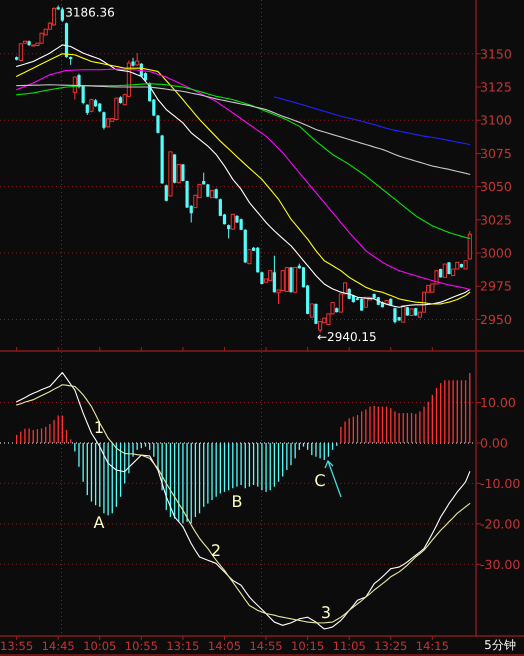 This screenshot has width=524, height=656. Describe the element at coordinates (349, 646) in the screenshot. I see `x-tick-label: 11:05` at that location.